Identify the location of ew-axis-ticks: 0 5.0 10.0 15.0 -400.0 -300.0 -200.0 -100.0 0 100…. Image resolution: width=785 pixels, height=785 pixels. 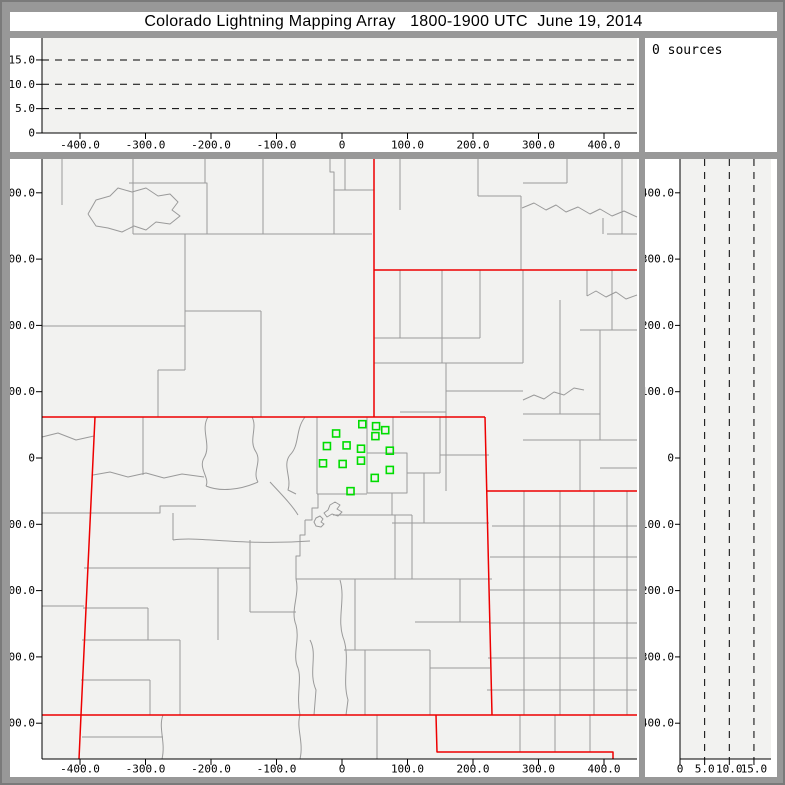
(315, 102).